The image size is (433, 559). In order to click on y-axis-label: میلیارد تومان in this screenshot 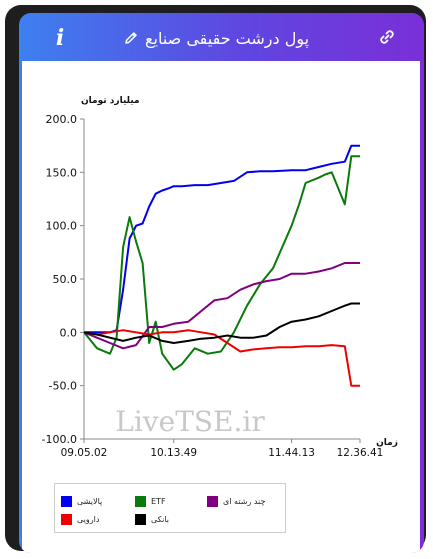, I will do `click(110, 101)`.